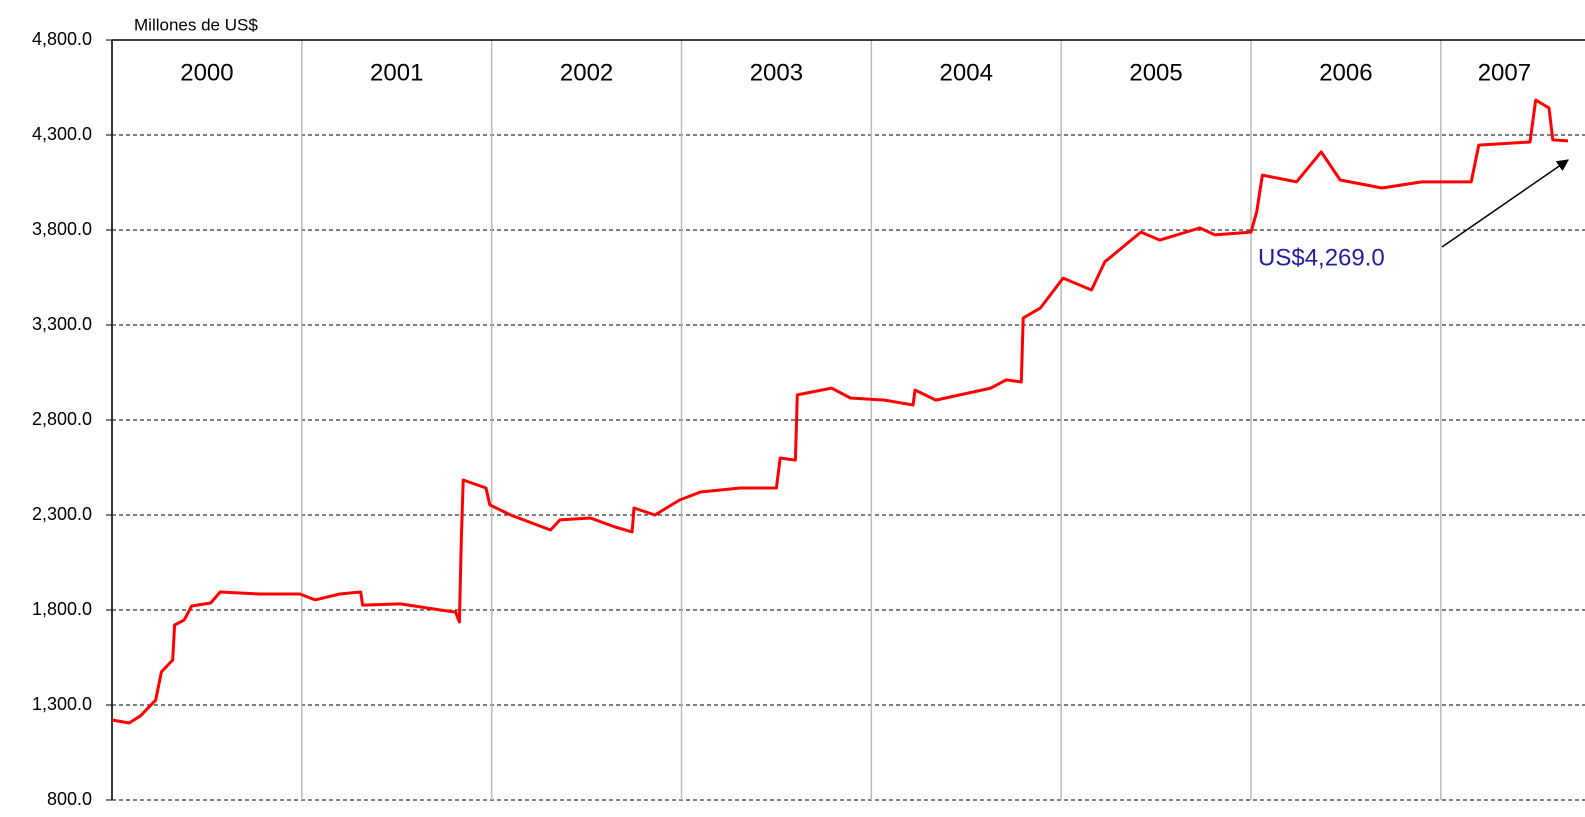  Describe the element at coordinates (586, 72) in the screenshot. I see `x-tick-label: 2002` at that location.